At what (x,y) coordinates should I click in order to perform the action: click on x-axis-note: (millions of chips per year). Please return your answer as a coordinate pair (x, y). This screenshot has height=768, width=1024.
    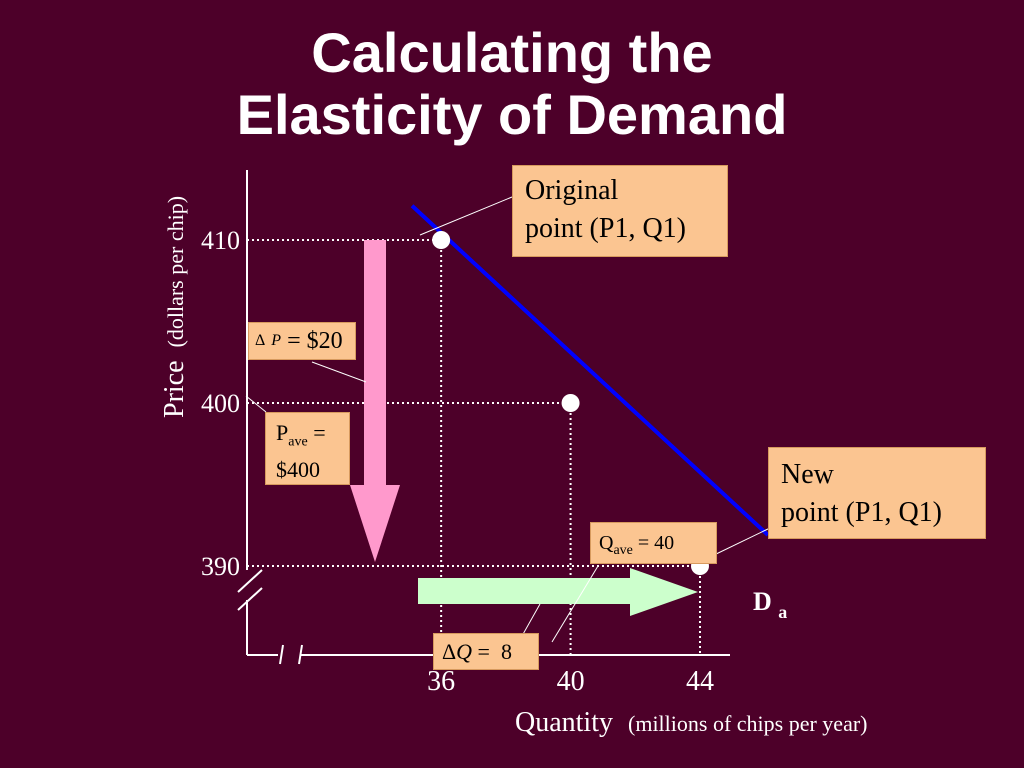
    Looking at the image, I should click on (748, 723).